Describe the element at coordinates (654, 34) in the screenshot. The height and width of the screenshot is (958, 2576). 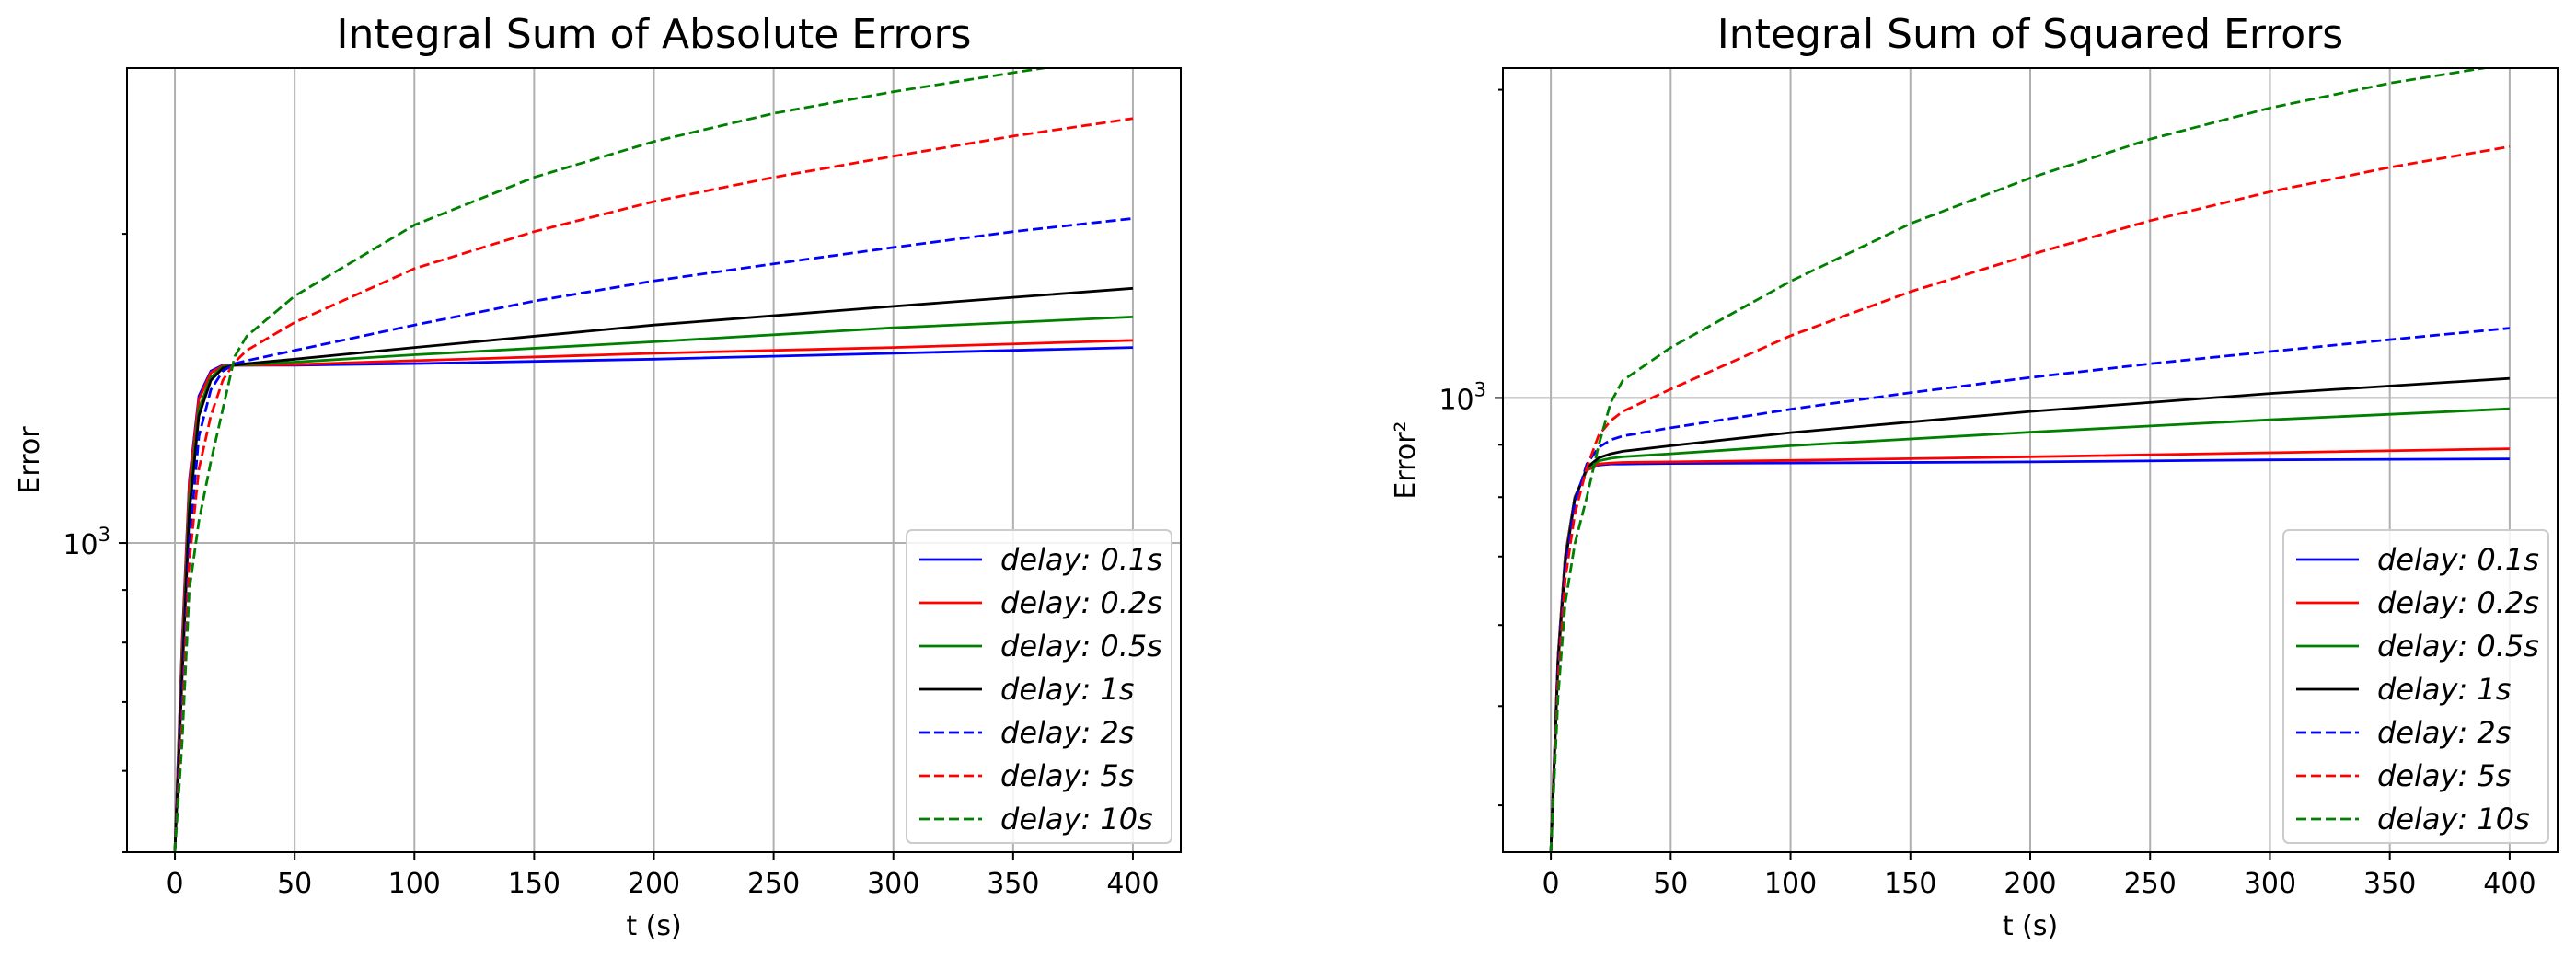
I see `chart-title: Integral Sum of Absolute Errors` at that location.